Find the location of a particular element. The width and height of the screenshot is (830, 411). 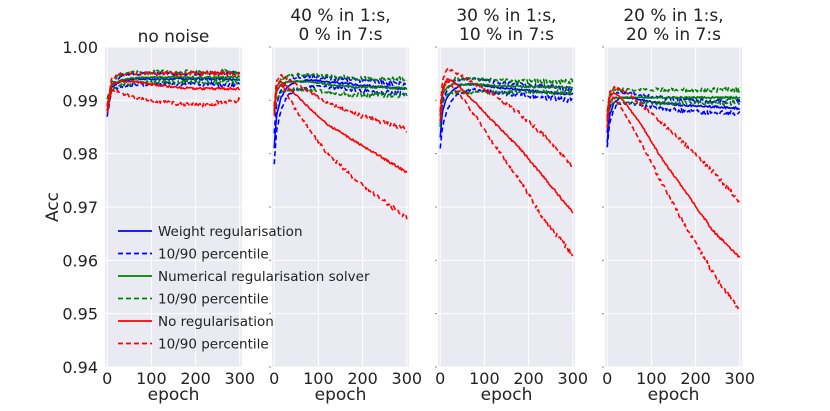

y-tick-label: 0.97 is located at coordinates (80, 207).